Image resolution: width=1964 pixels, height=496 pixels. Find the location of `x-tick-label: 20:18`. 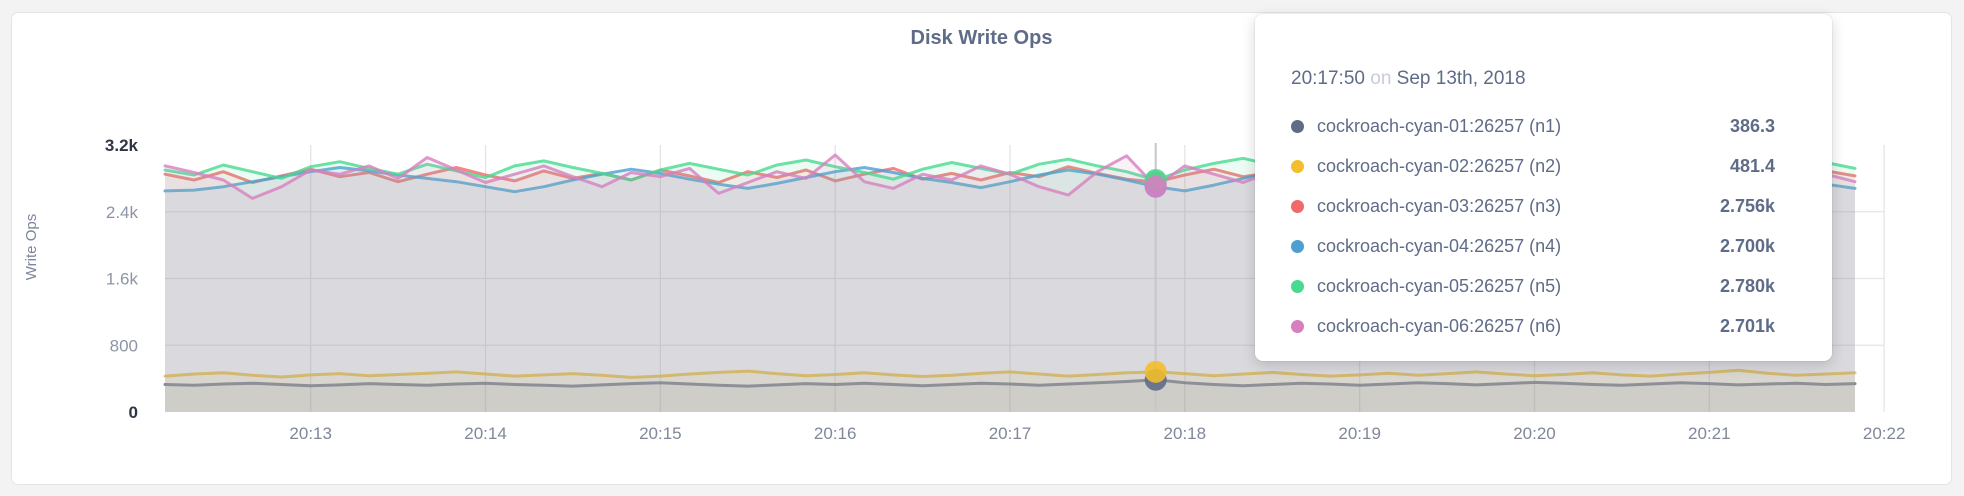

x-tick-label: 20:18 is located at coordinates (1185, 433).